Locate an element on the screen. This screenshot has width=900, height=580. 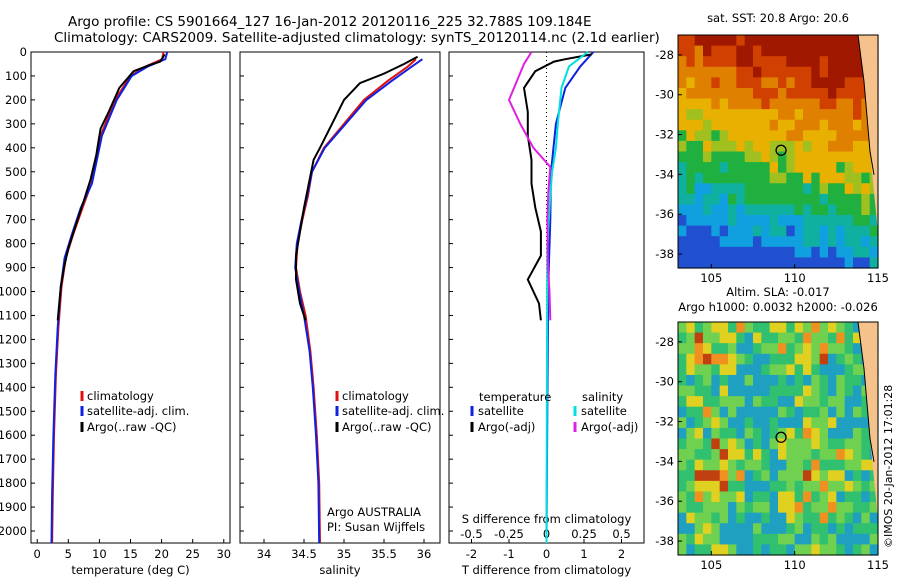
argo-position-marker is located at coordinates (781, 437).